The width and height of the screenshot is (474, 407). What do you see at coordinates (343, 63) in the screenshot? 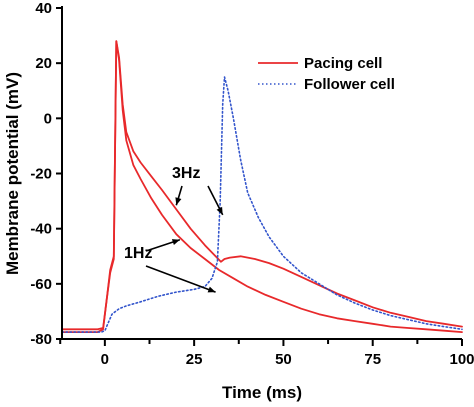
I see `legend-label-pacing-cell: Pacing cell` at bounding box center [343, 63].